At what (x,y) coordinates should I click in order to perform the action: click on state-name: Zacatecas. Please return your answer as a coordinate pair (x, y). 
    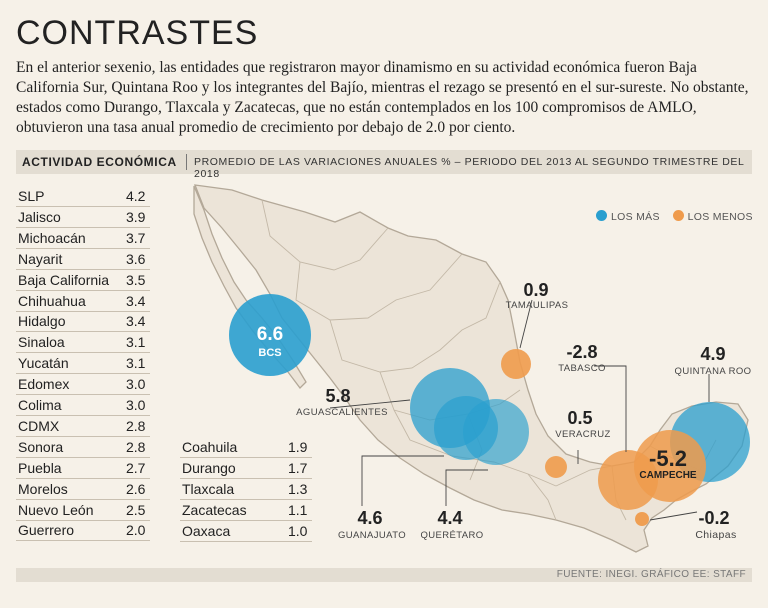
    Looking at the image, I should click on (214, 509).